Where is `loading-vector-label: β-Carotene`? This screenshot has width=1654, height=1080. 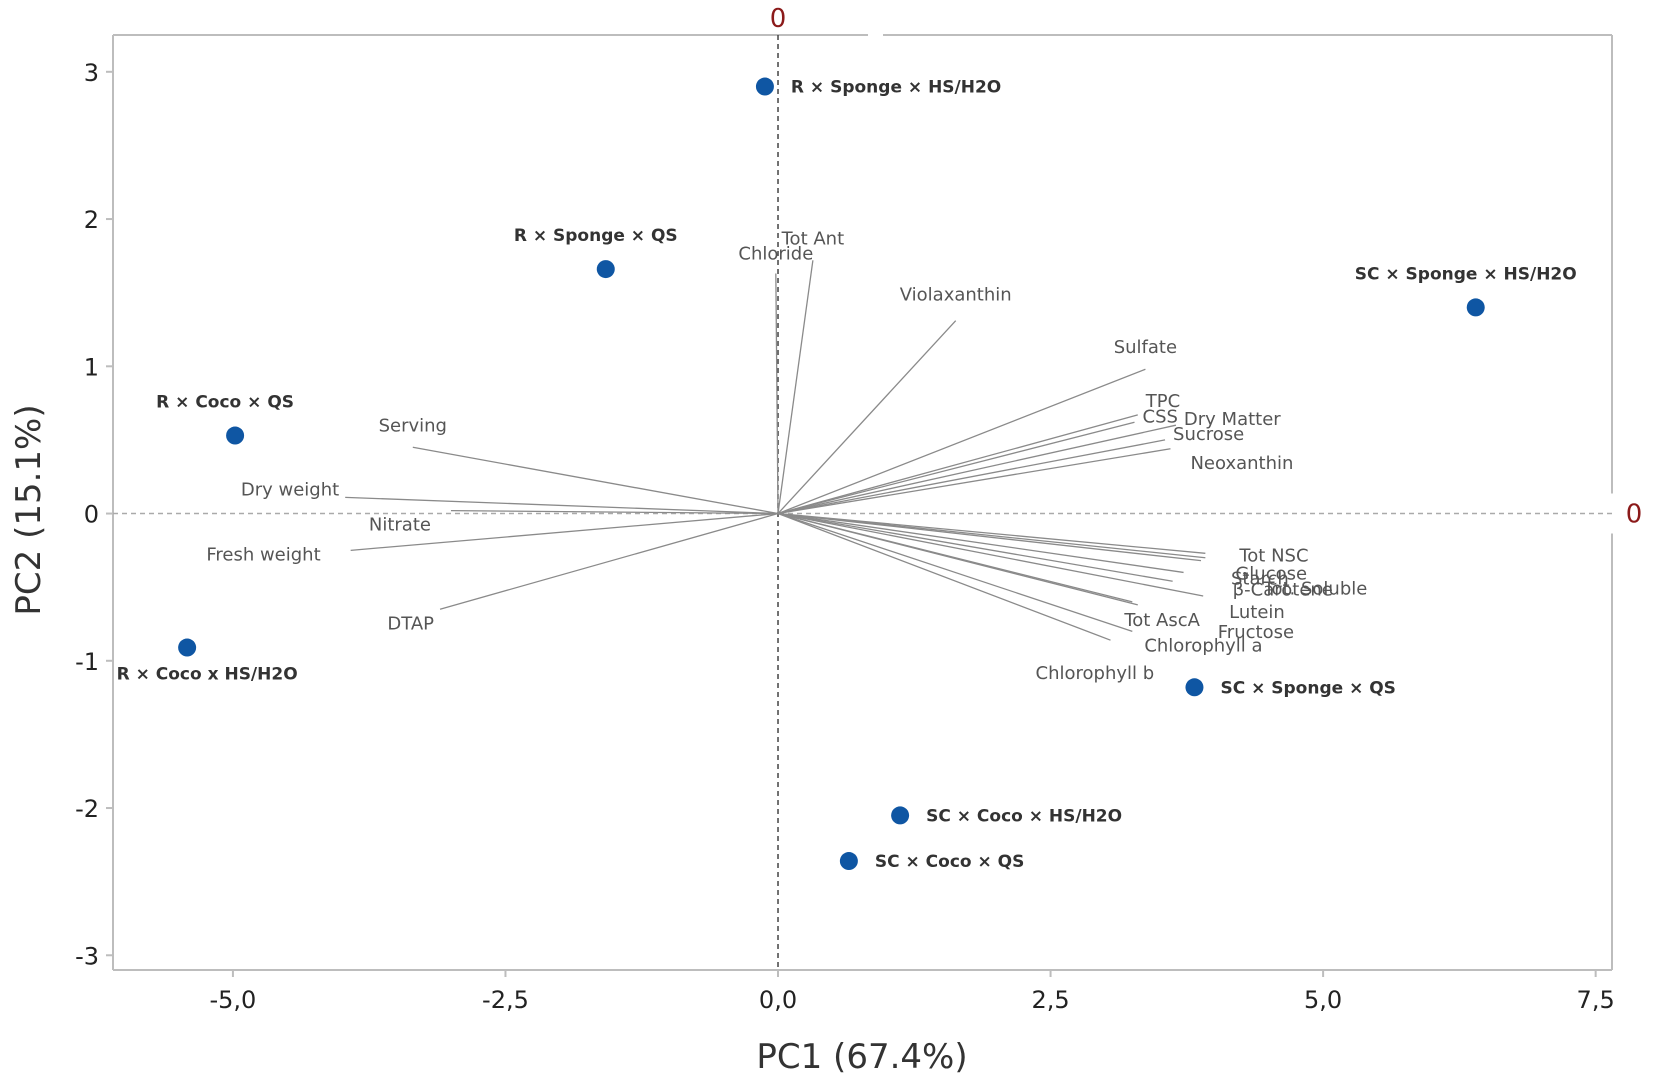 loading-vector-label: β-Carotene is located at coordinates (1283, 589).